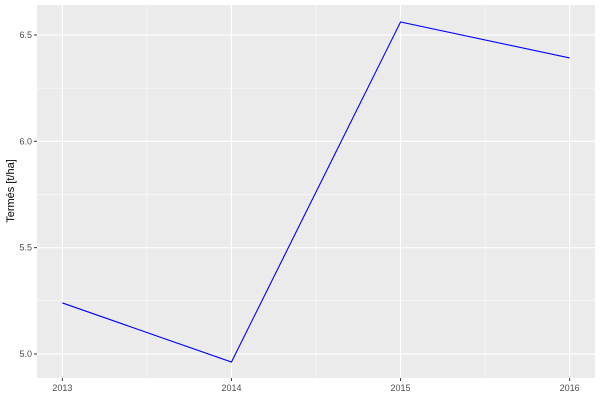  I want to click on y-tick-label: 6.5, so click(25, 35).